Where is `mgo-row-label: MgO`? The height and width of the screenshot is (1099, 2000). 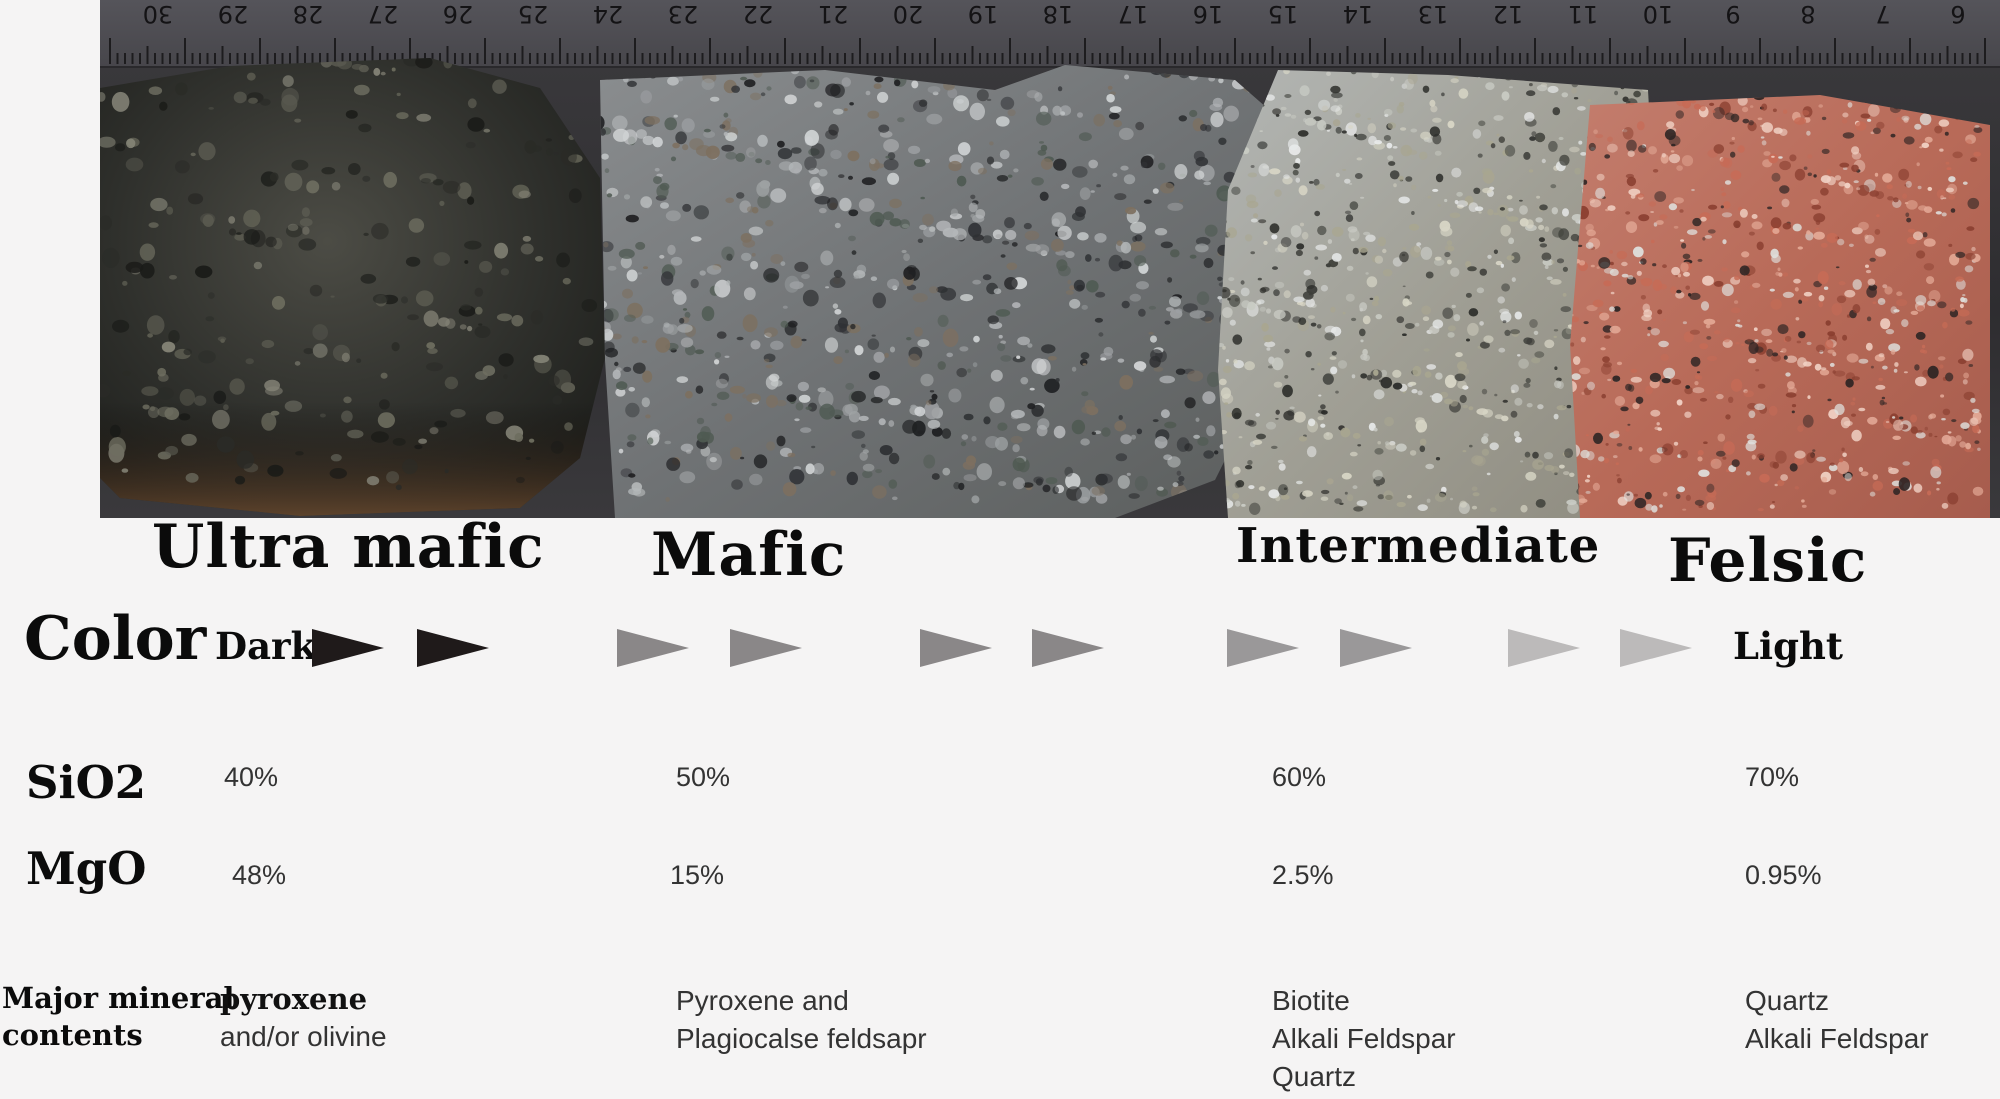
mgo-row-label: MgO is located at coordinates (86, 868).